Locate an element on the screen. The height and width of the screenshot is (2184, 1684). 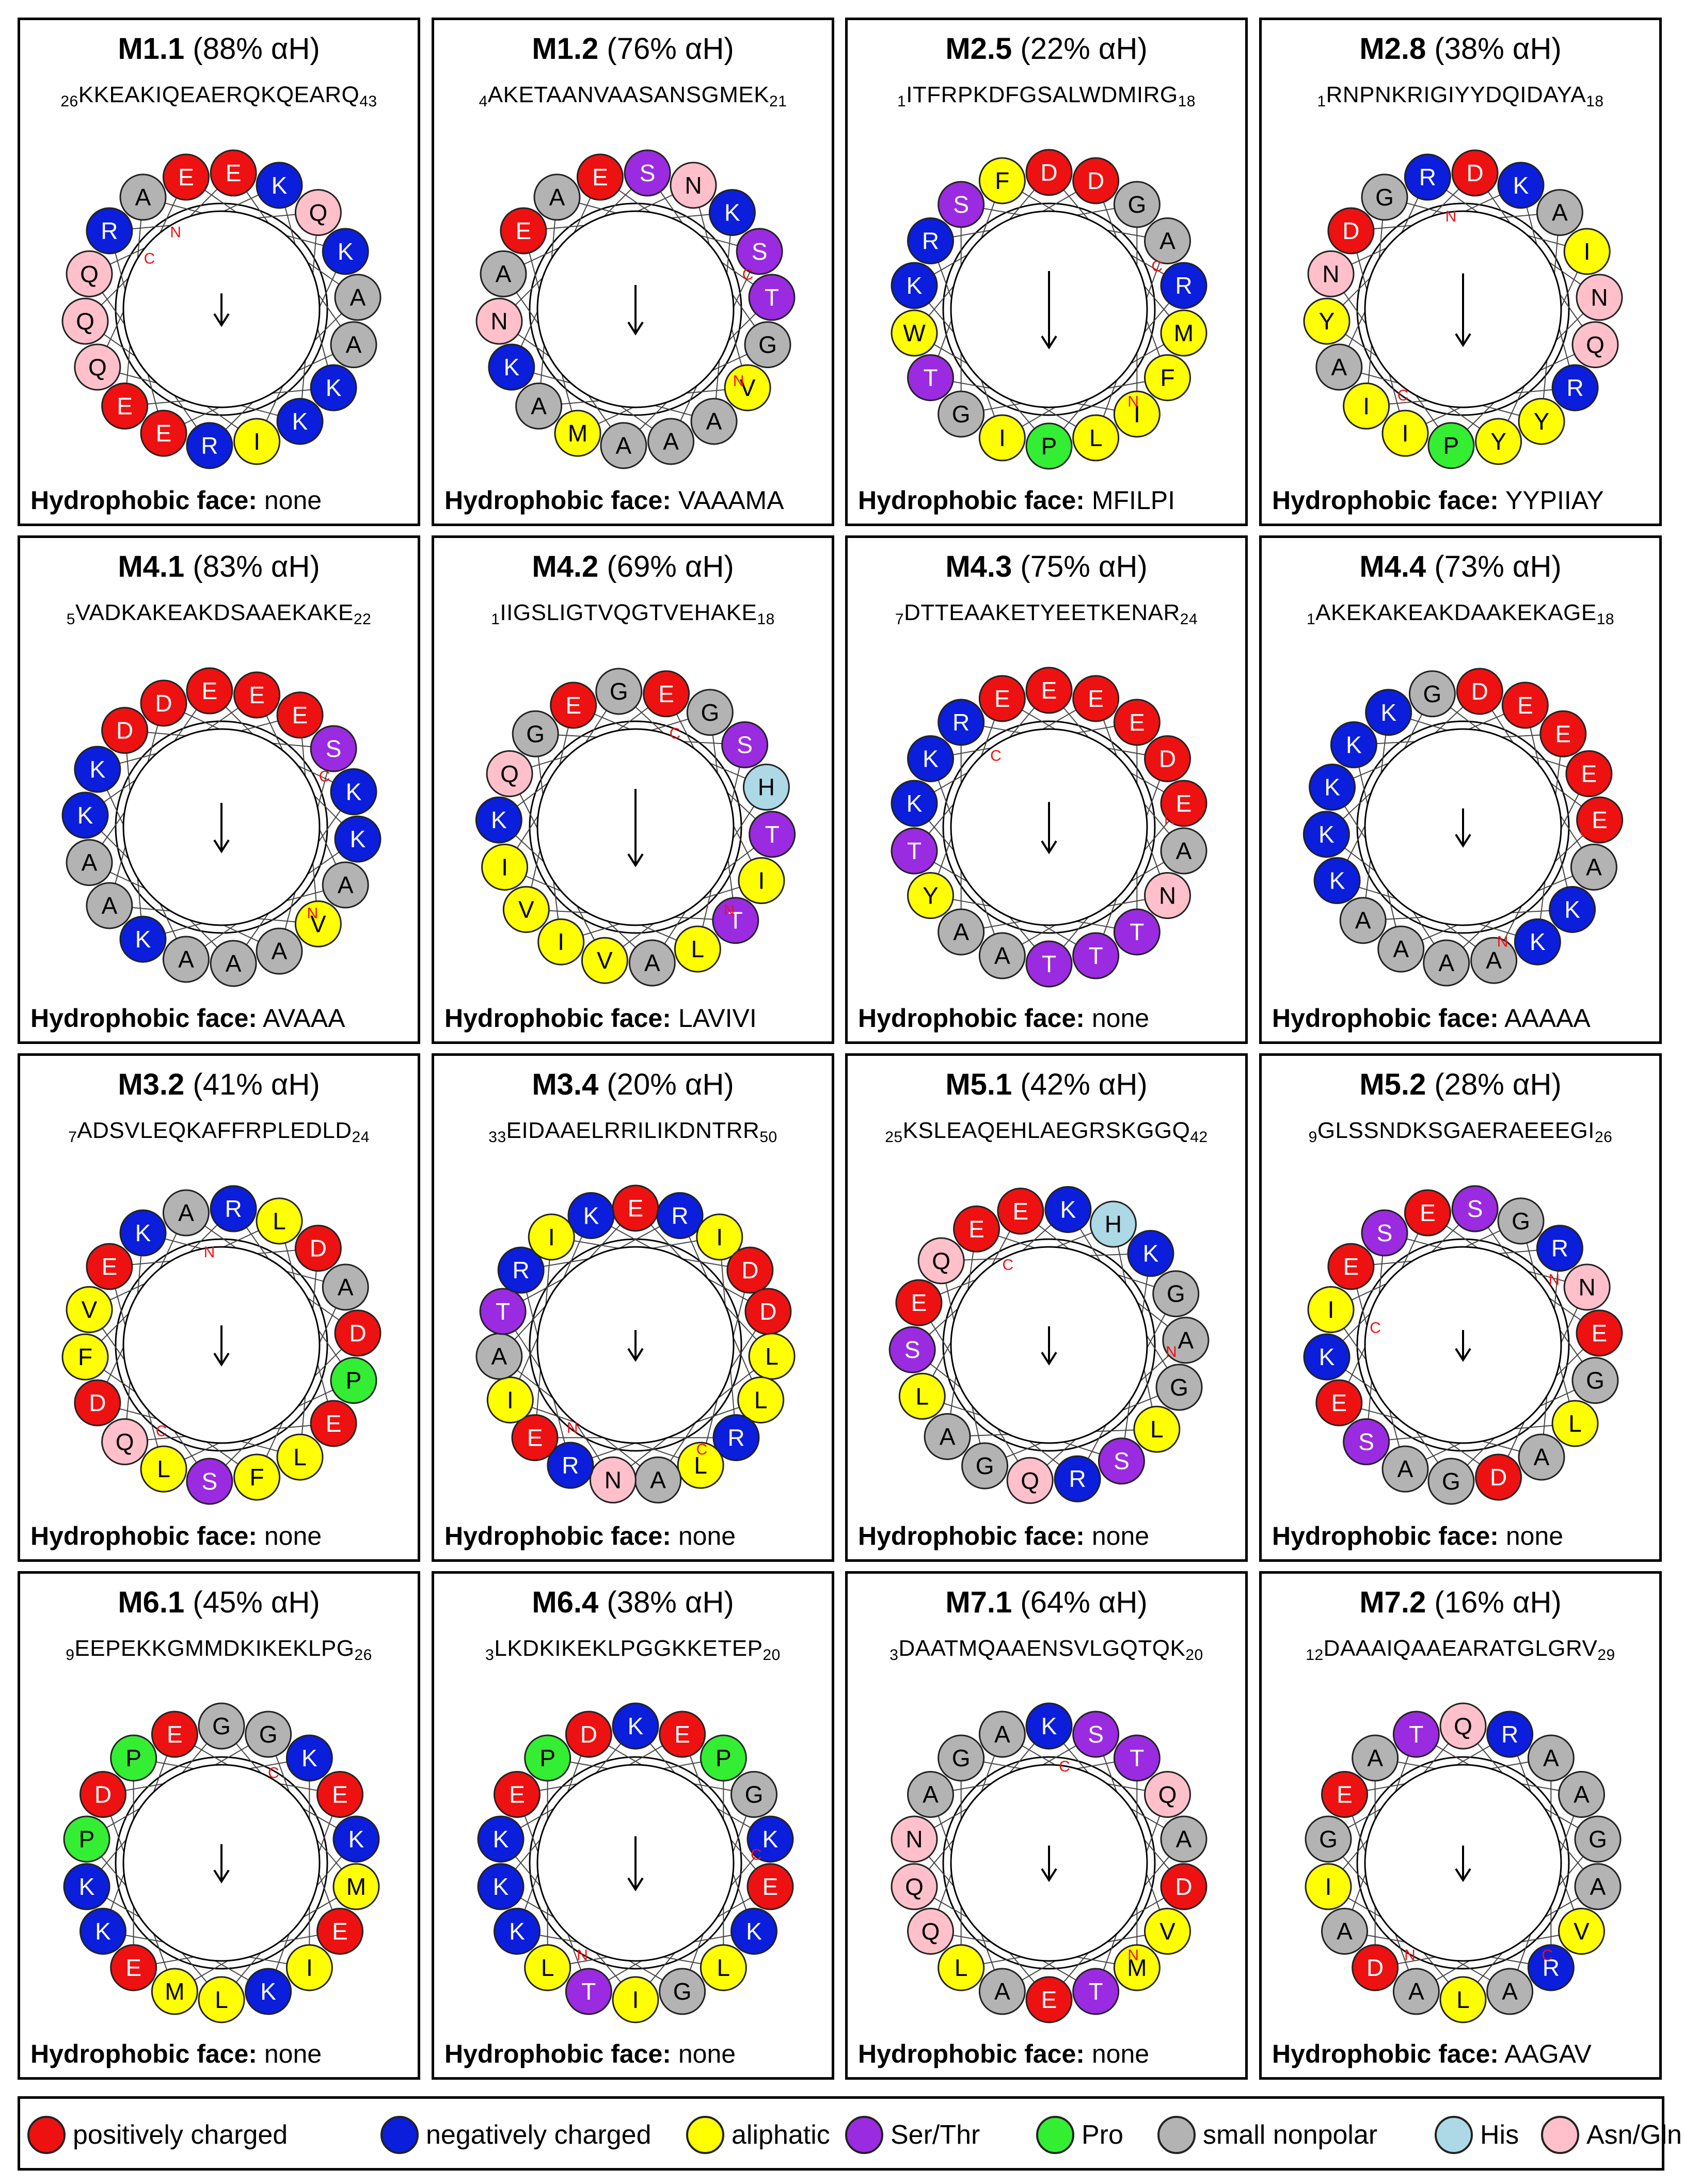
helix-percent: (38% αH) is located at coordinates (670, 1602).